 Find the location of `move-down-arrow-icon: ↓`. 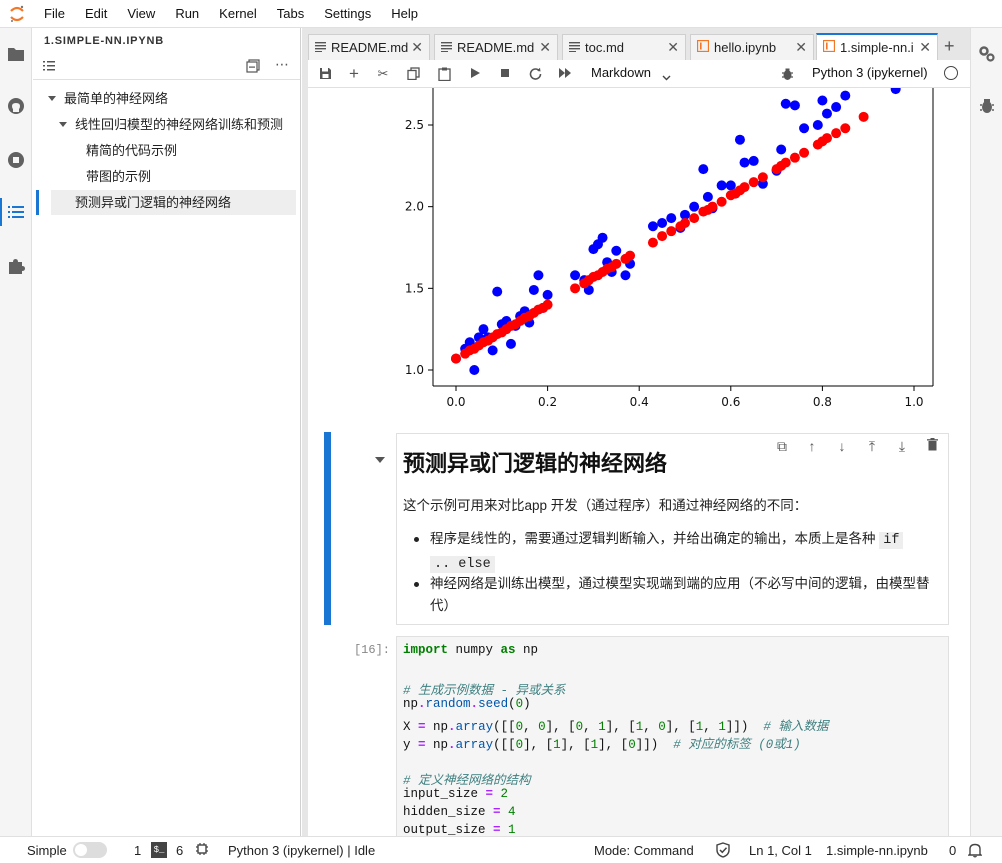

move-down-arrow-icon: ↓ is located at coordinates (842, 446).